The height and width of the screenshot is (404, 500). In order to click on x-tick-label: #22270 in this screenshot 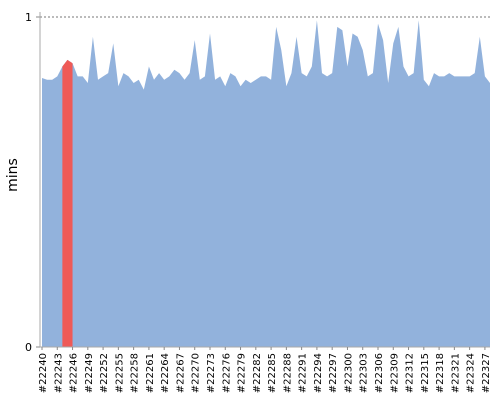, I will do `click(196, 373)`.